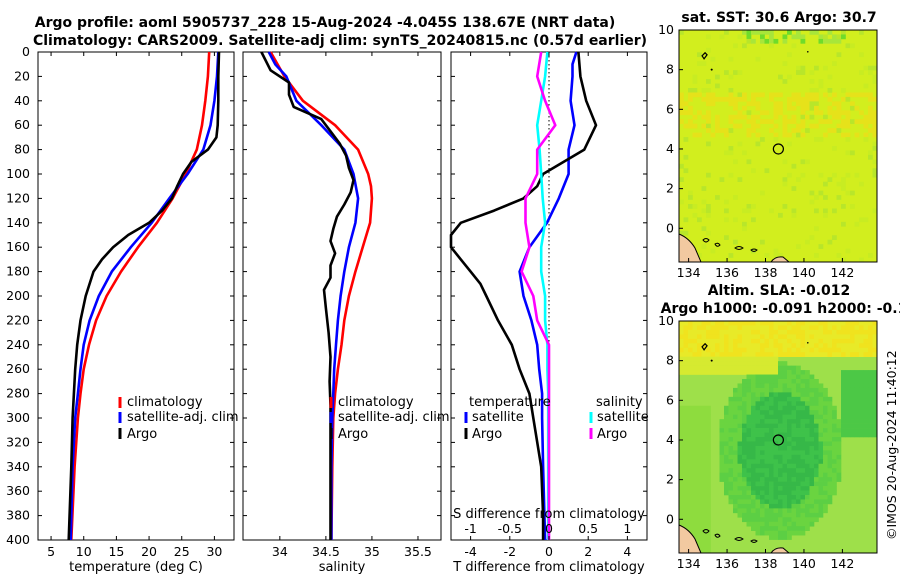 This screenshot has width=900, height=580. What do you see at coordinates (394, 417) in the screenshot?
I see `legend-label-satellite: satellite-adj. clim` at bounding box center [394, 417].